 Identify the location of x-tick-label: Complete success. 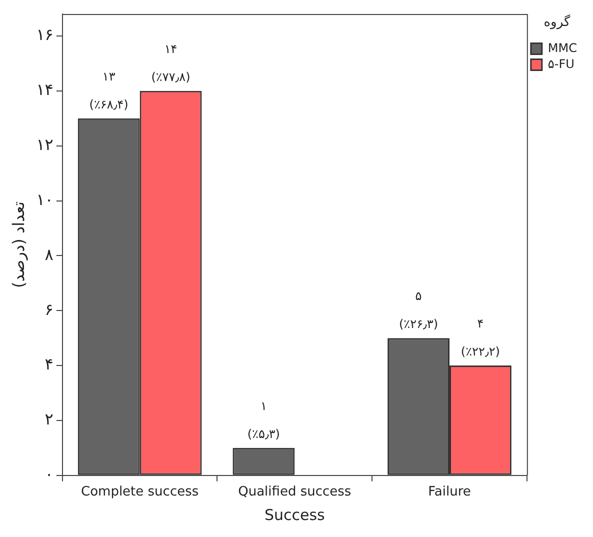
(139, 492).